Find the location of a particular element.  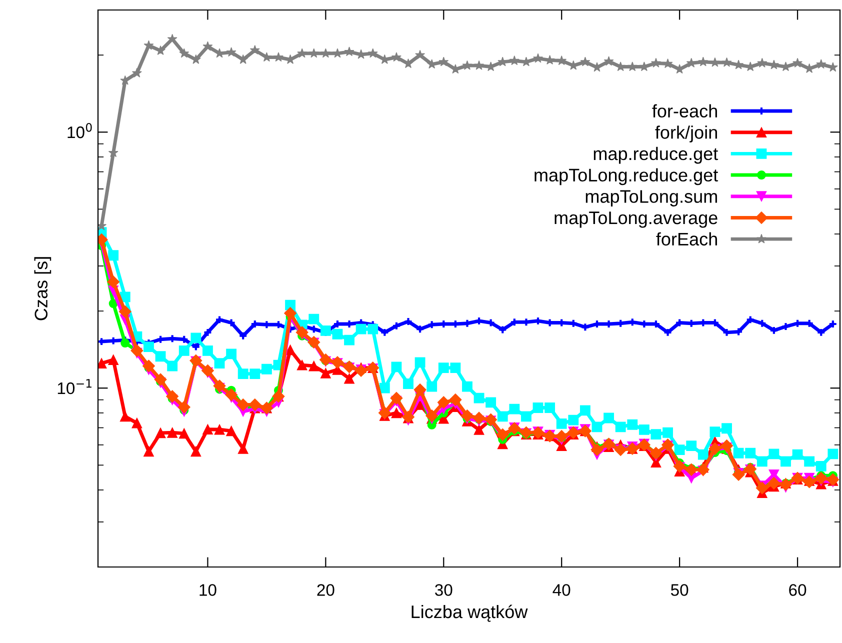

legend-label: map.reduce.get is located at coordinates (656, 155).